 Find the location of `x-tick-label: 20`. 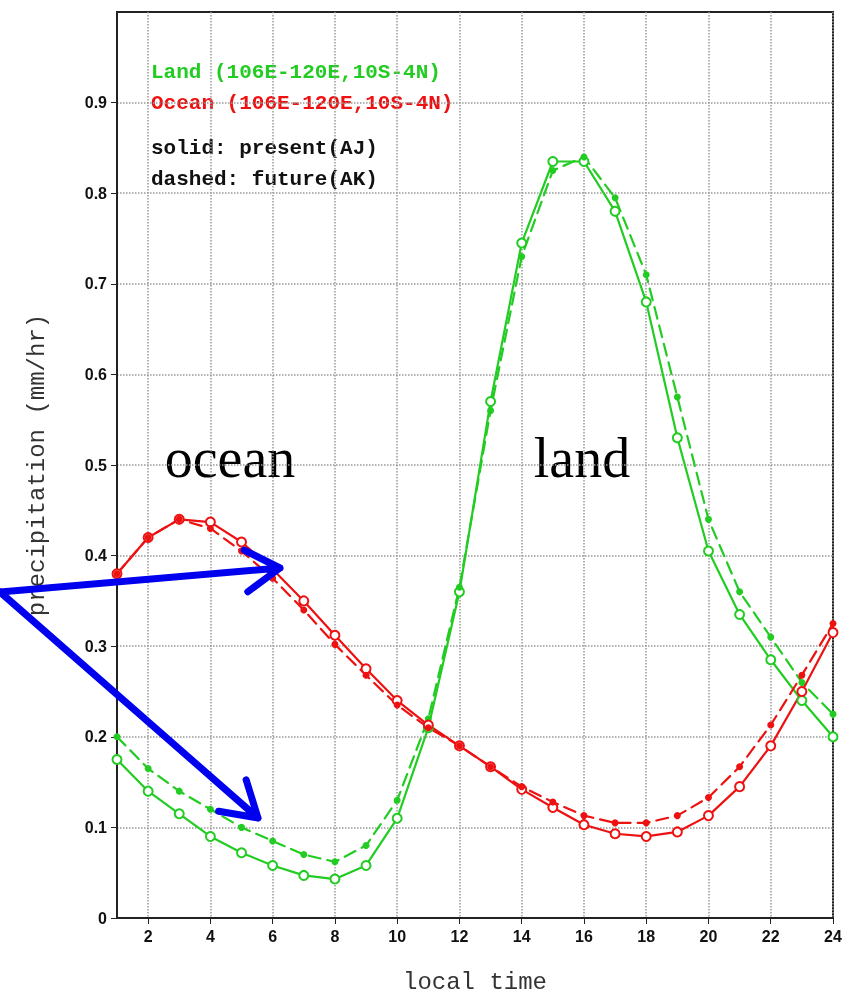

x-tick-label: 20 is located at coordinates (708, 936).